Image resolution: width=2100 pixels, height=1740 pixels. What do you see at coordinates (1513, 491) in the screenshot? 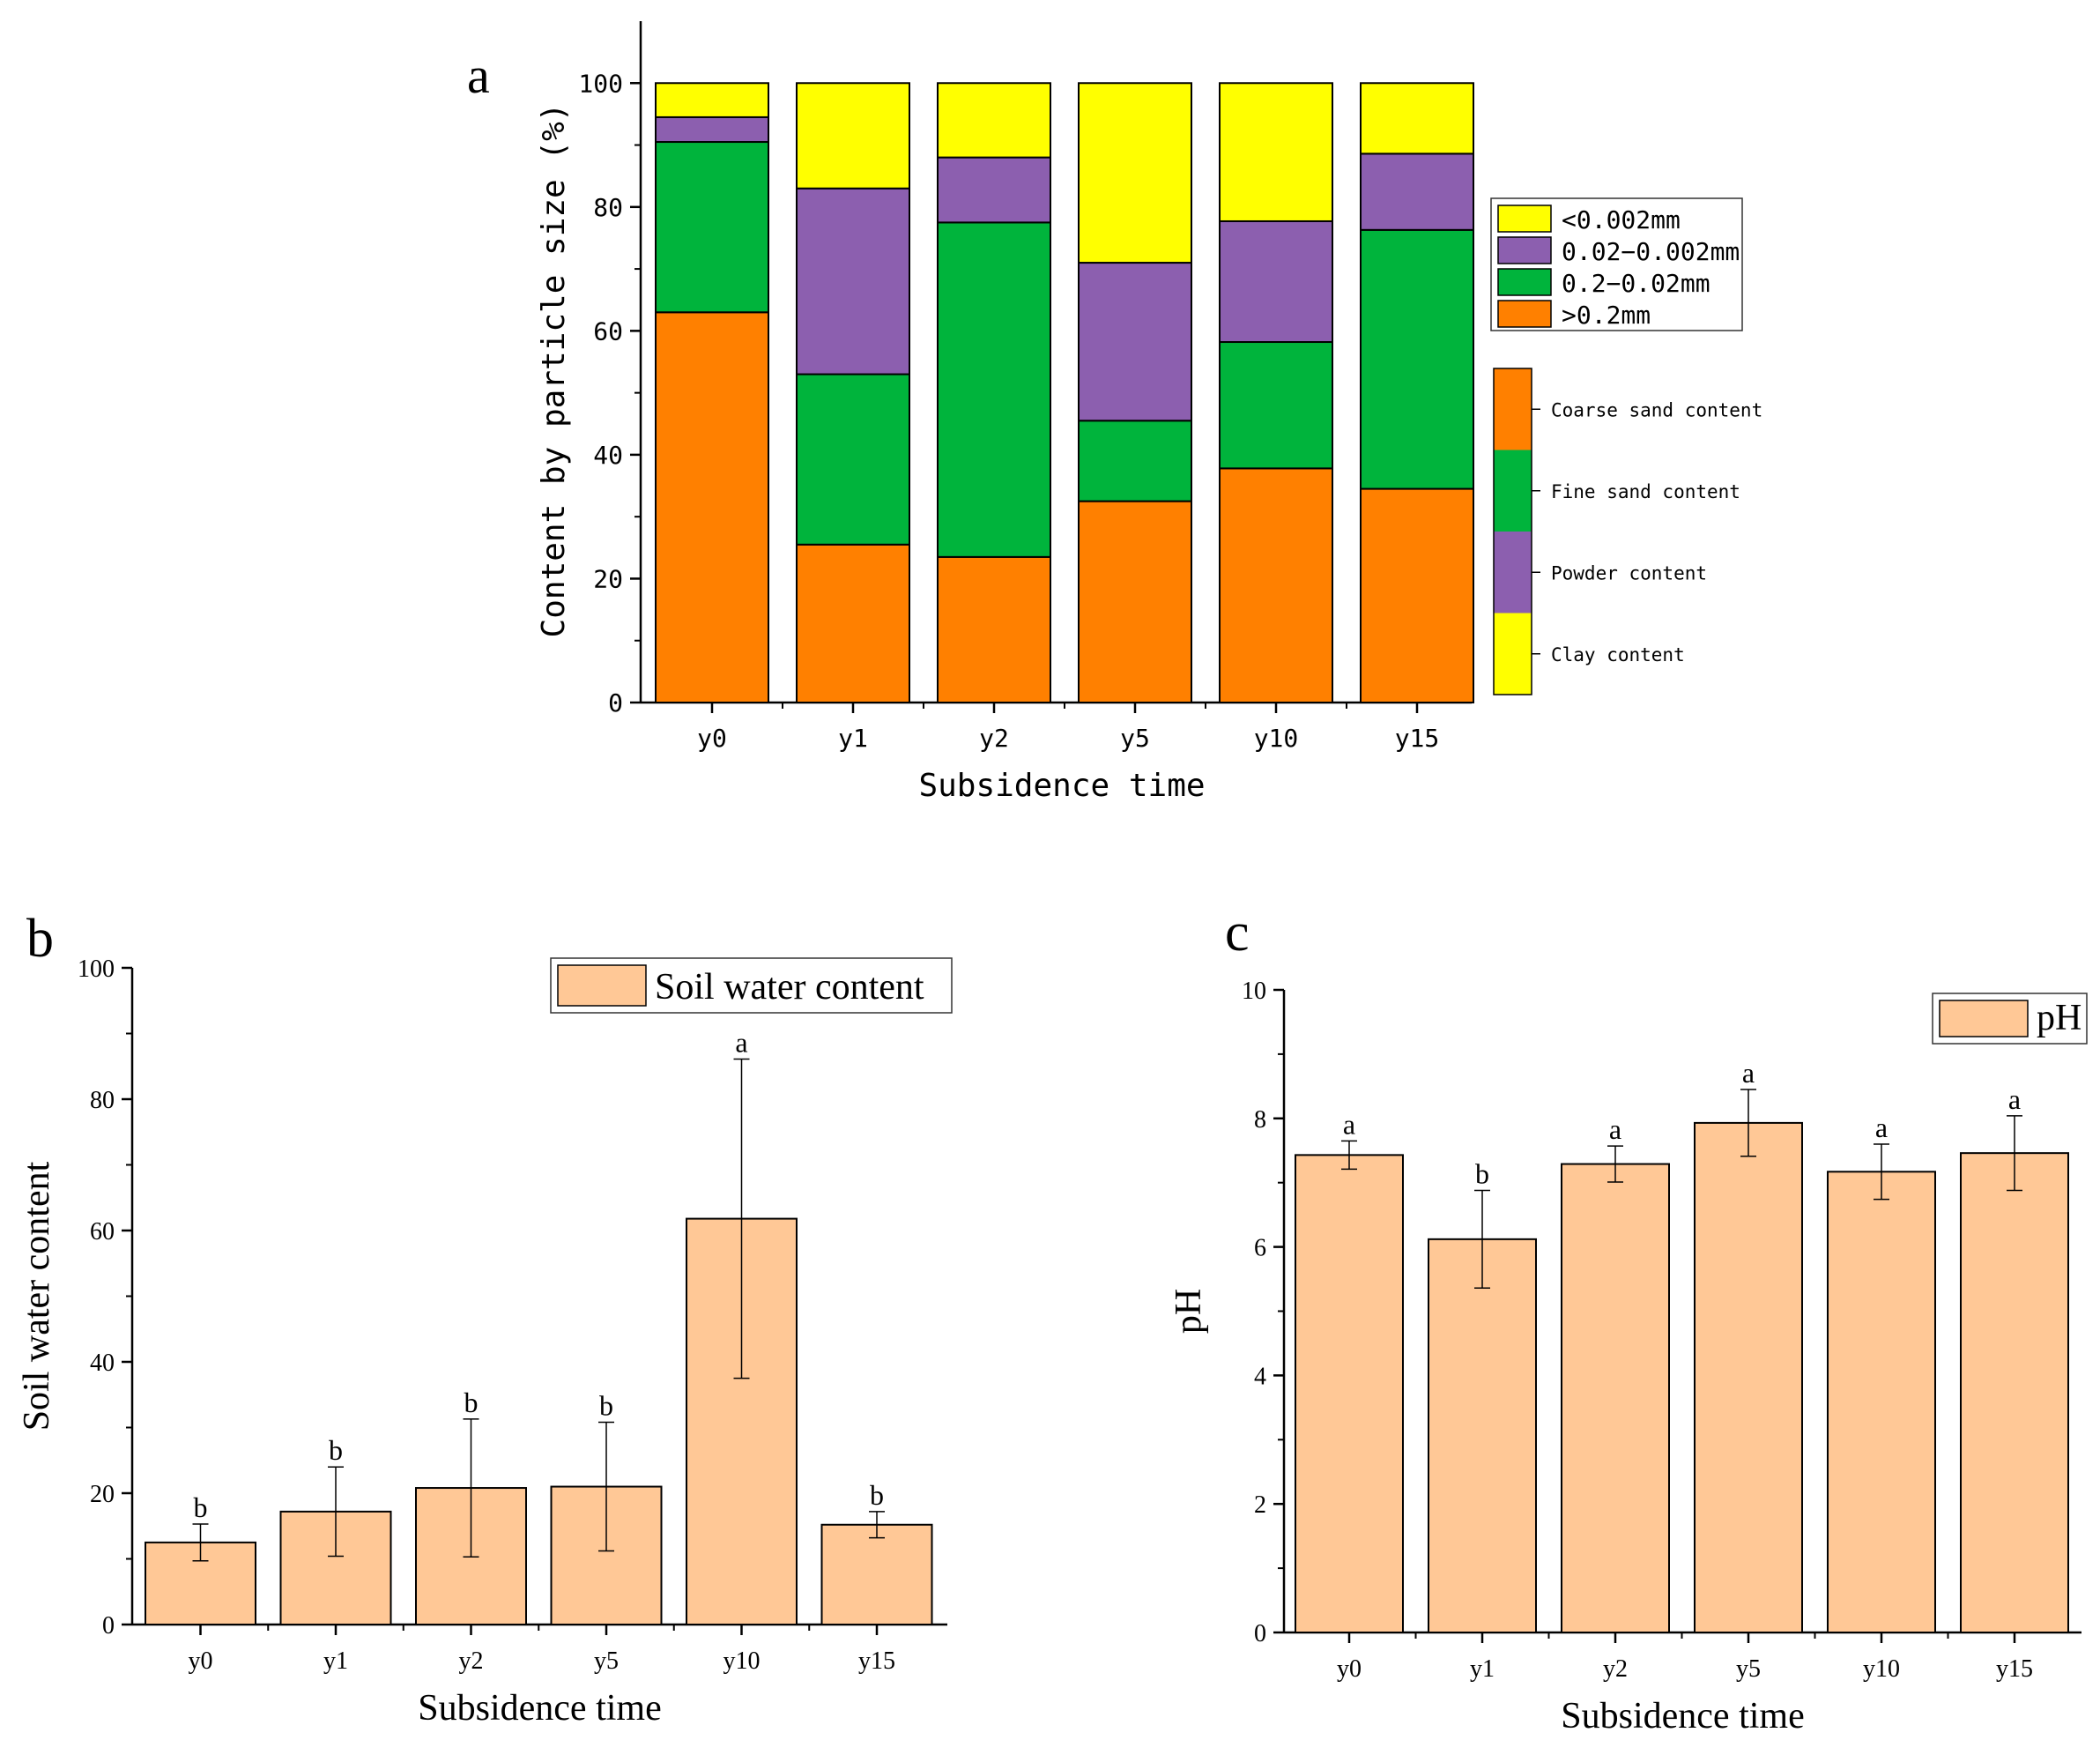
I see `colorbar-segment-fine` at bounding box center [1513, 491].